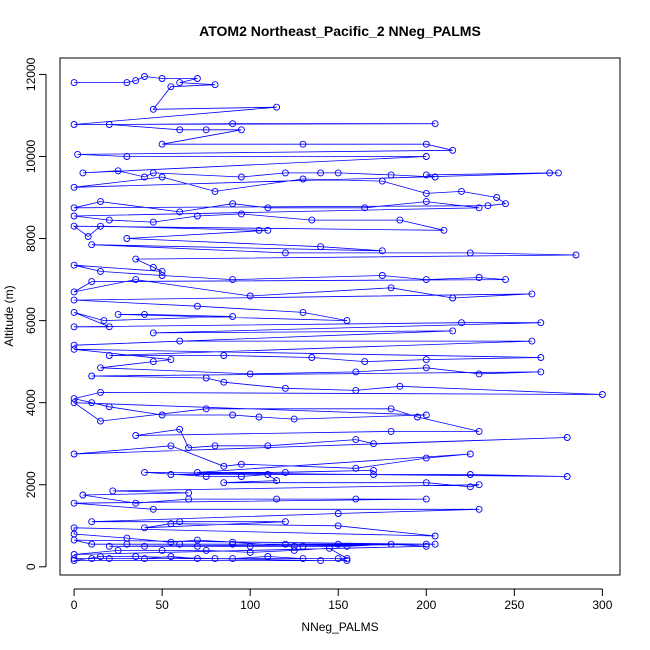 This screenshot has height=650, width=650. Describe the element at coordinates (602, 605) in the screenshot. I see `x-tick-label: 300` at that location.